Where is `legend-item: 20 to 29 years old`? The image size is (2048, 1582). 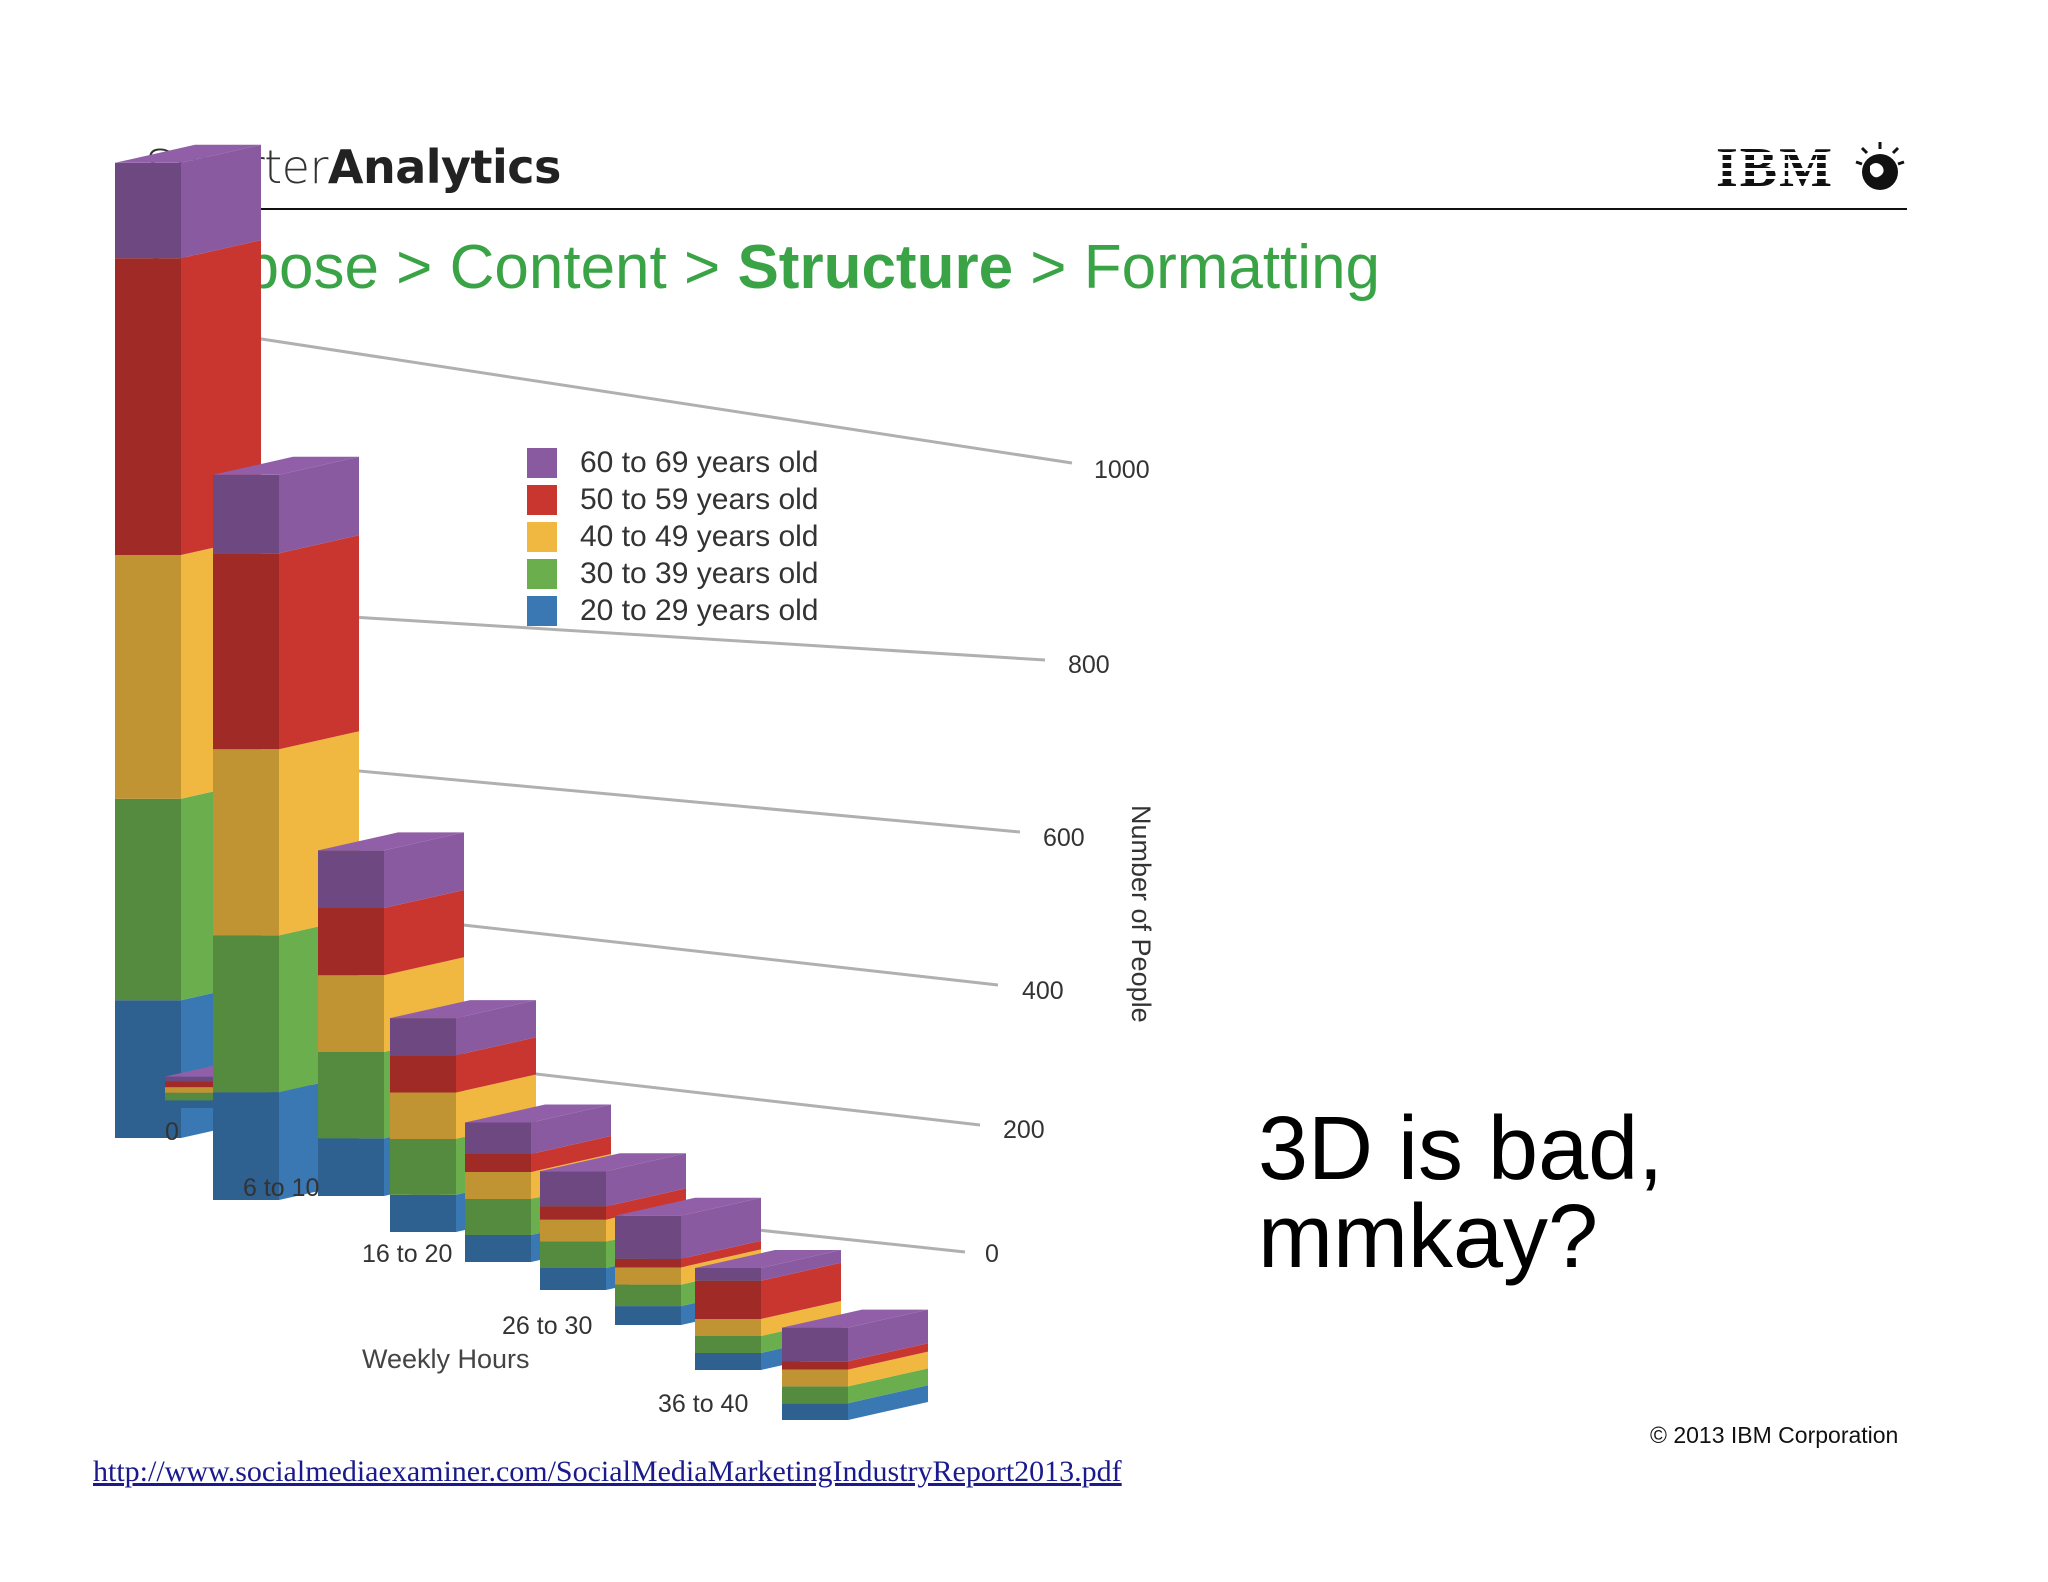
legend-item: 20 to 29 years old is located at coordinates (673, 610).